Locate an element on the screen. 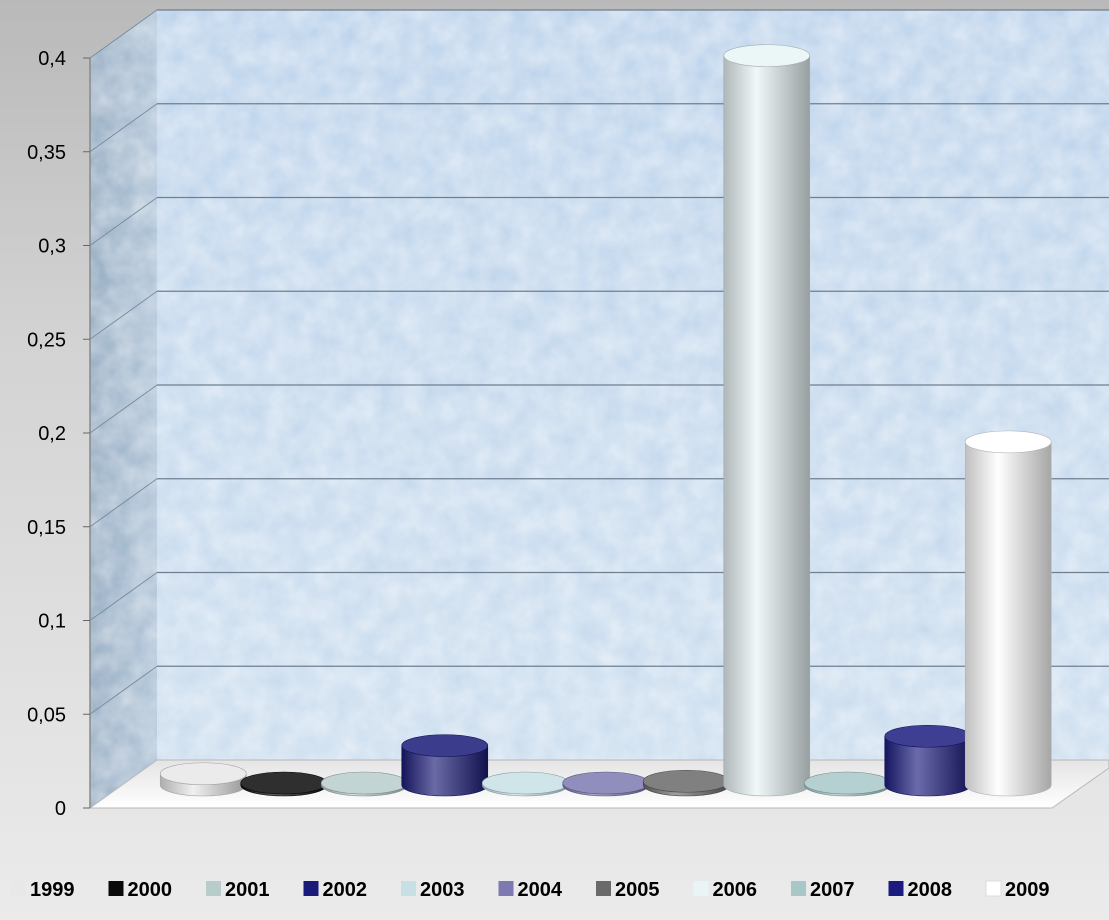 The height and width of the screenshot is (920, 1109). bar-2008 is located at coordinates (928, 760).